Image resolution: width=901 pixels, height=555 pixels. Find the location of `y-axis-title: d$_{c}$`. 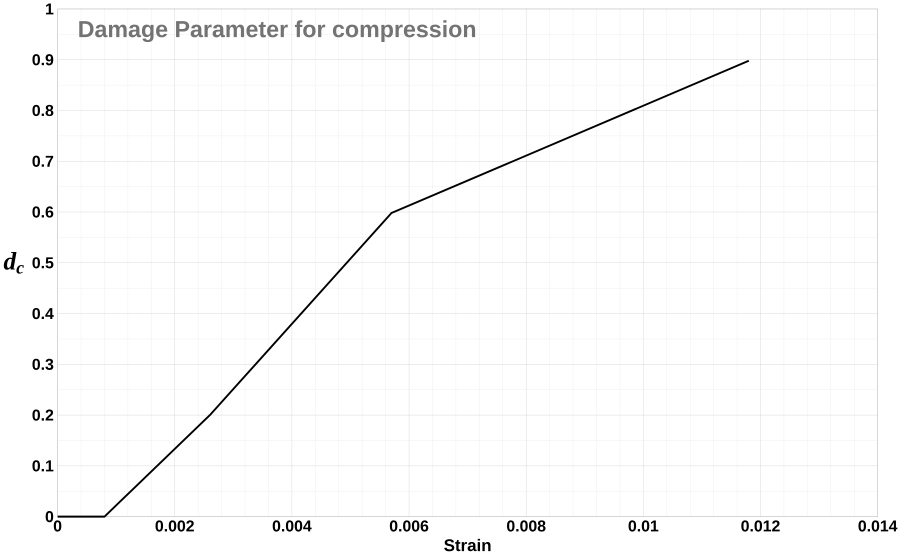

y-axis-title: d$_{c}$ is located at coordinates (14, 263).